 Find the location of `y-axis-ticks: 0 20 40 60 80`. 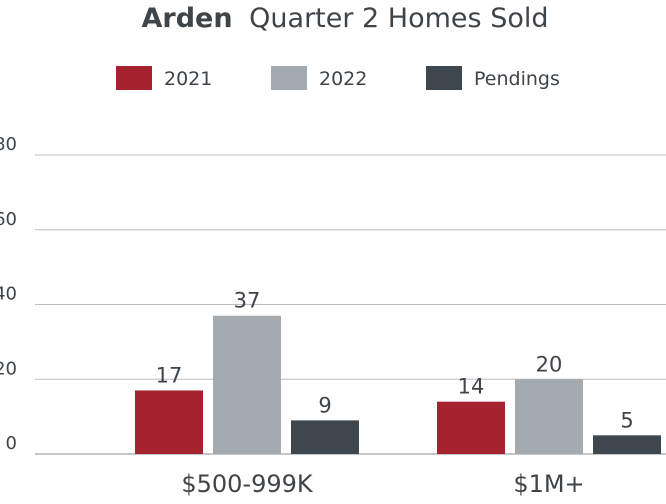

y-axis-ticks: 0 20 40 60 80 is located at coordinates (8, 294).